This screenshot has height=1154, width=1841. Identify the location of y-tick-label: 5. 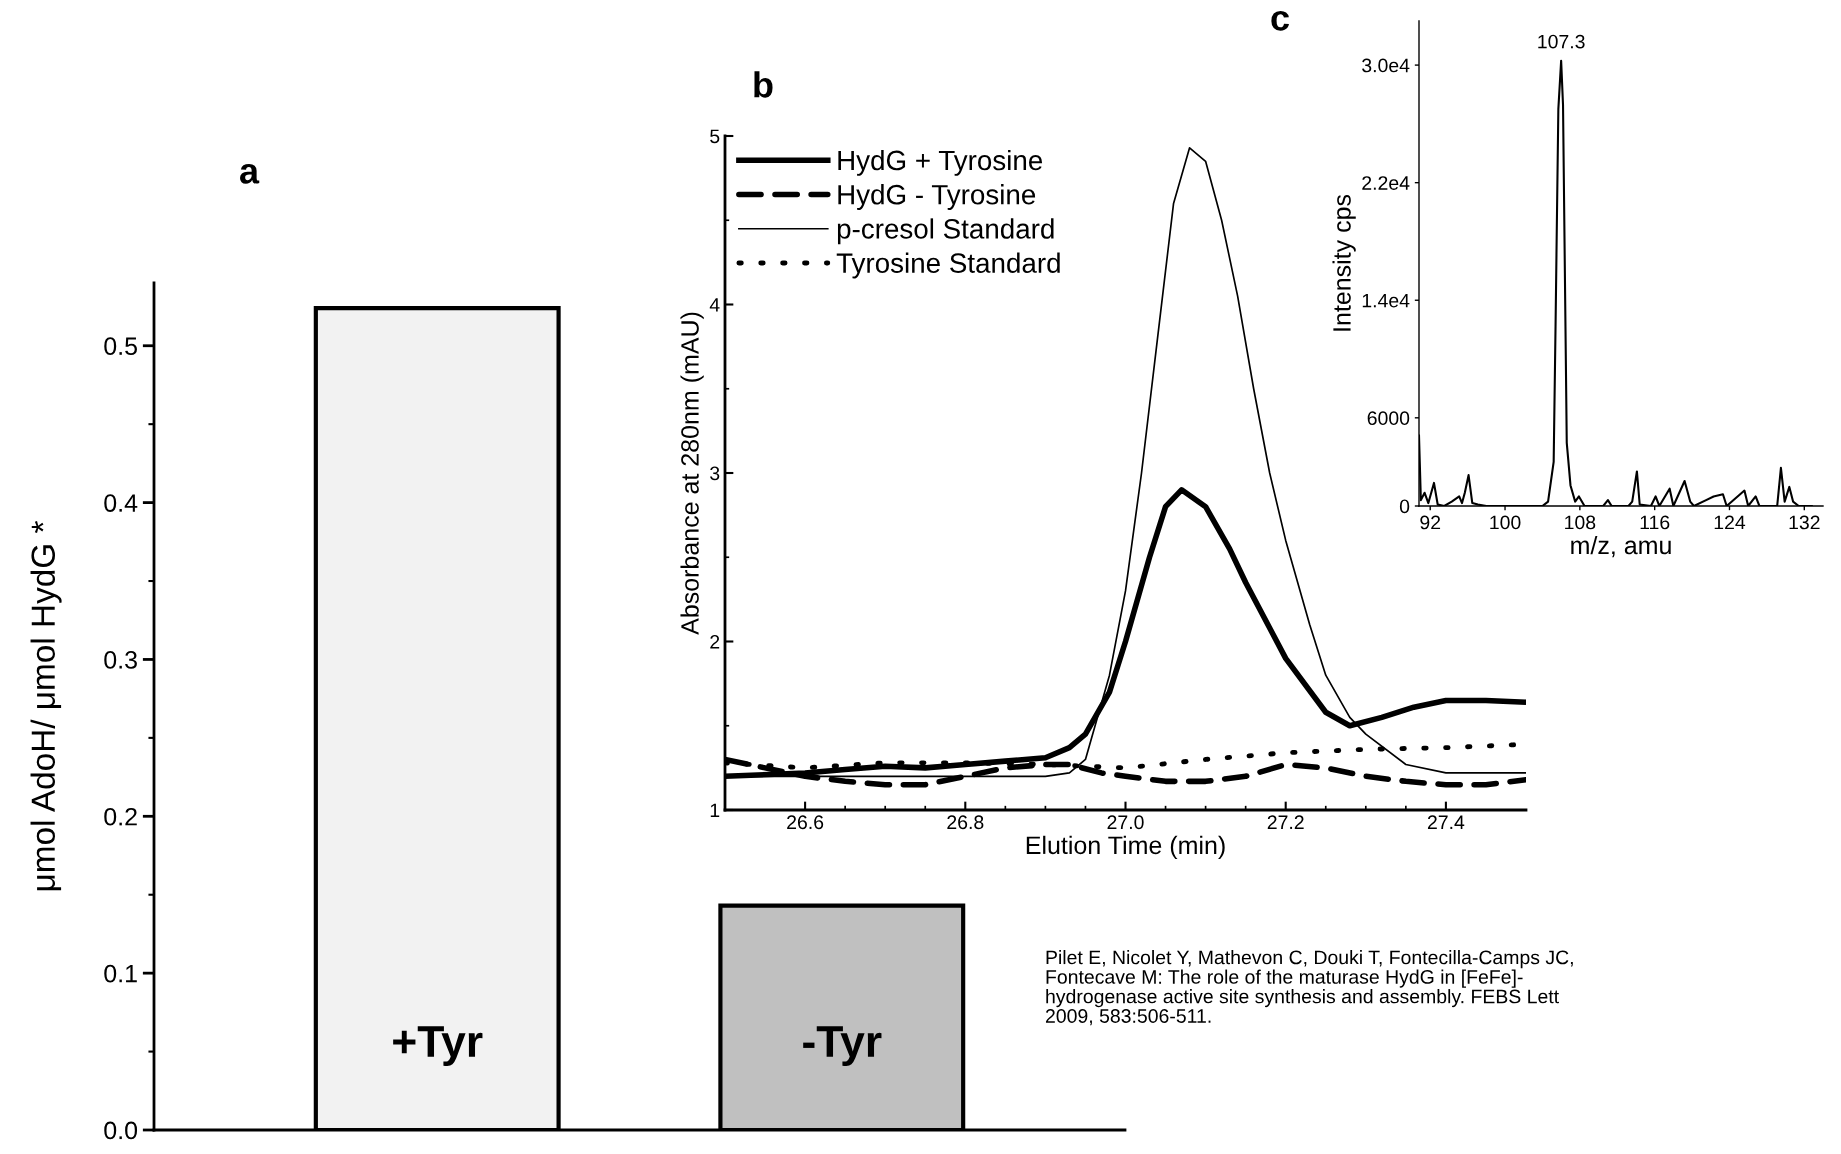
(715, 136).